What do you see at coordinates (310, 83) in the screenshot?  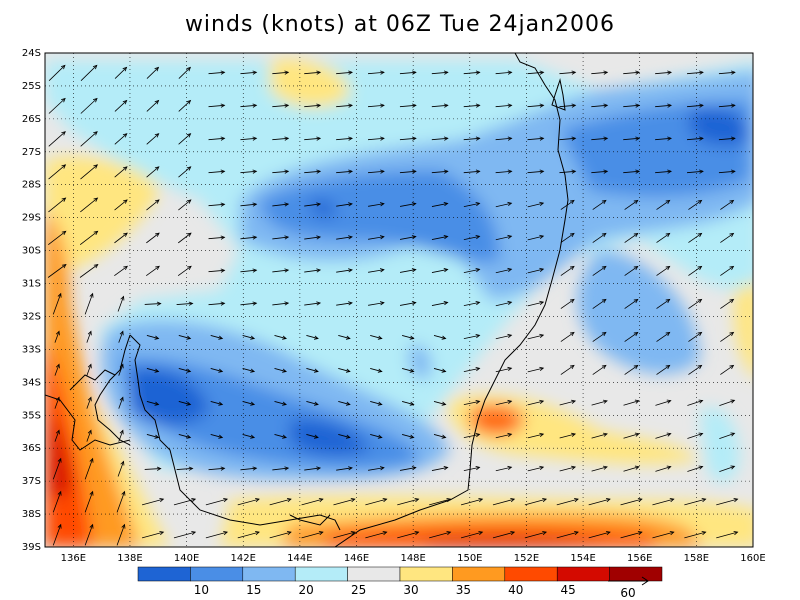 I see `field-35-north` at bounding box center [310, 83].